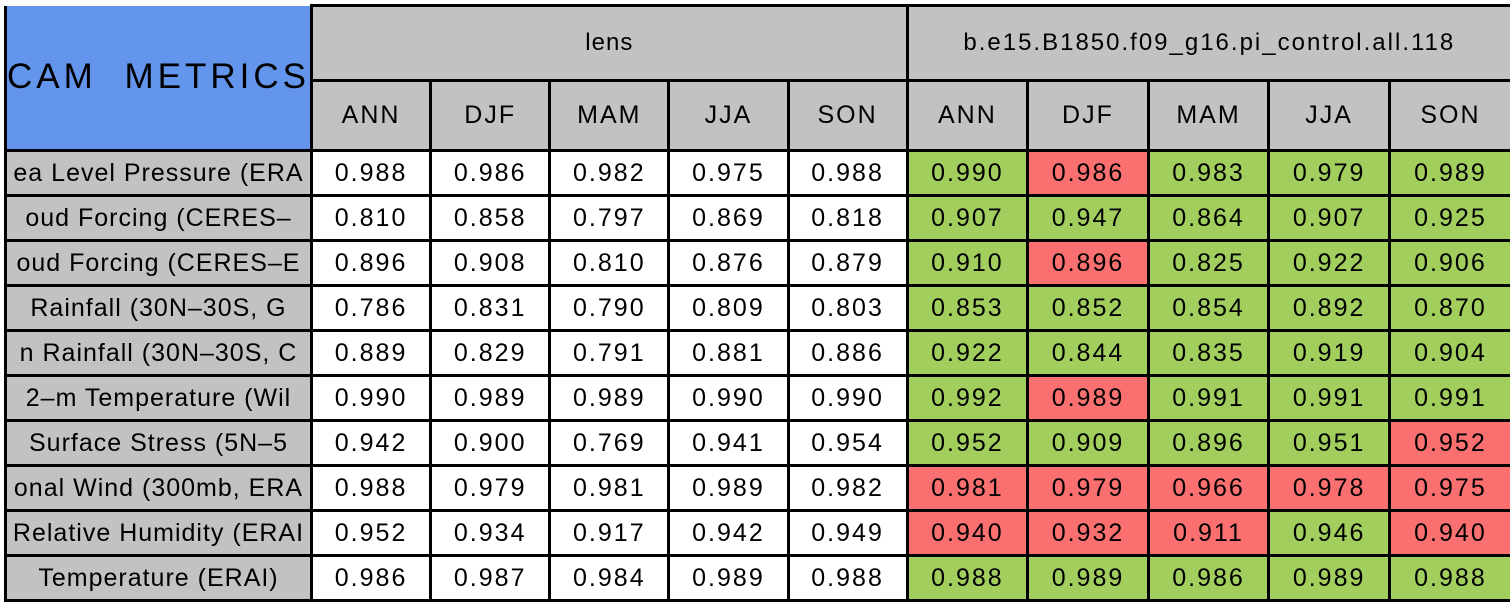 The height and width of the screenshot is (611, 1510). I want to click on lens-value-cell: 0.941, so click(728, 443).